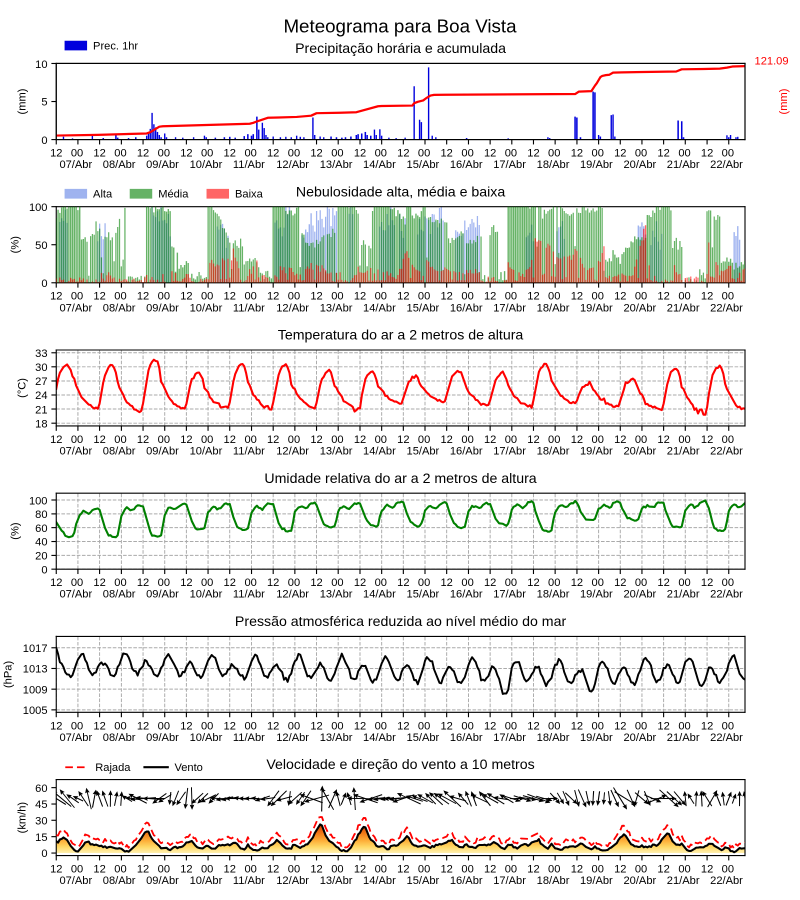  What do you see at coordinates (553, 881) in the screenshot?
I see `svg-text: 18/Abr` at bounding box center [553, 881].